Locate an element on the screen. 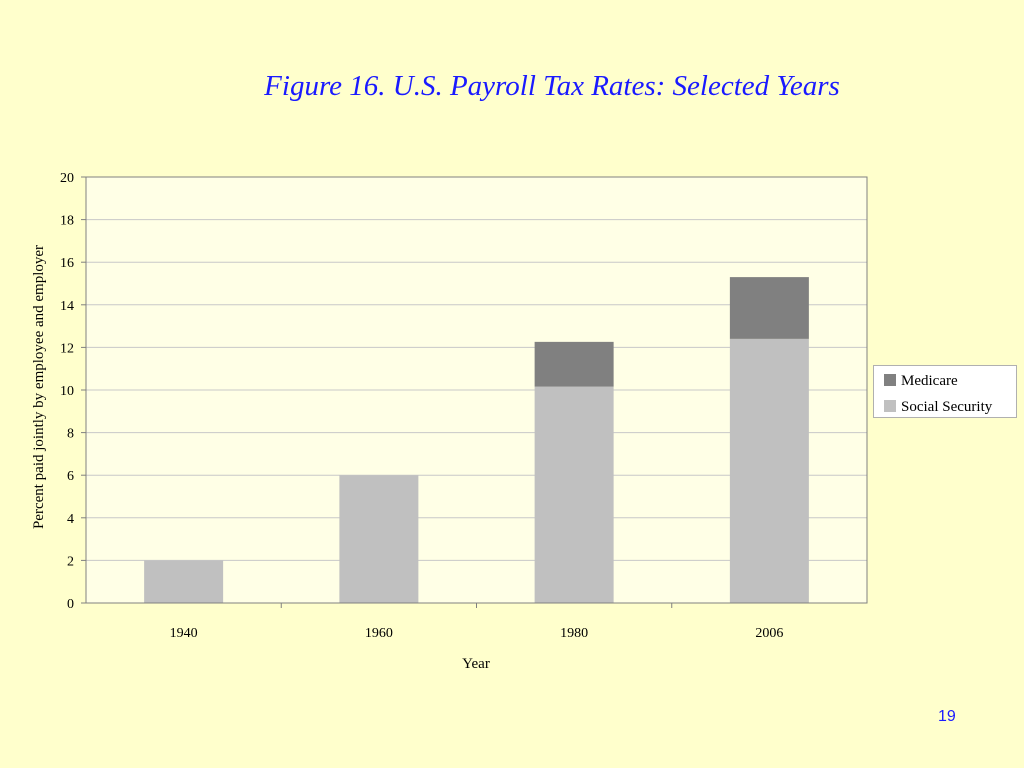 The width and height of the screenshot is (1024, 768). legend-swatch-medicare is located at coordinates (890, 380).